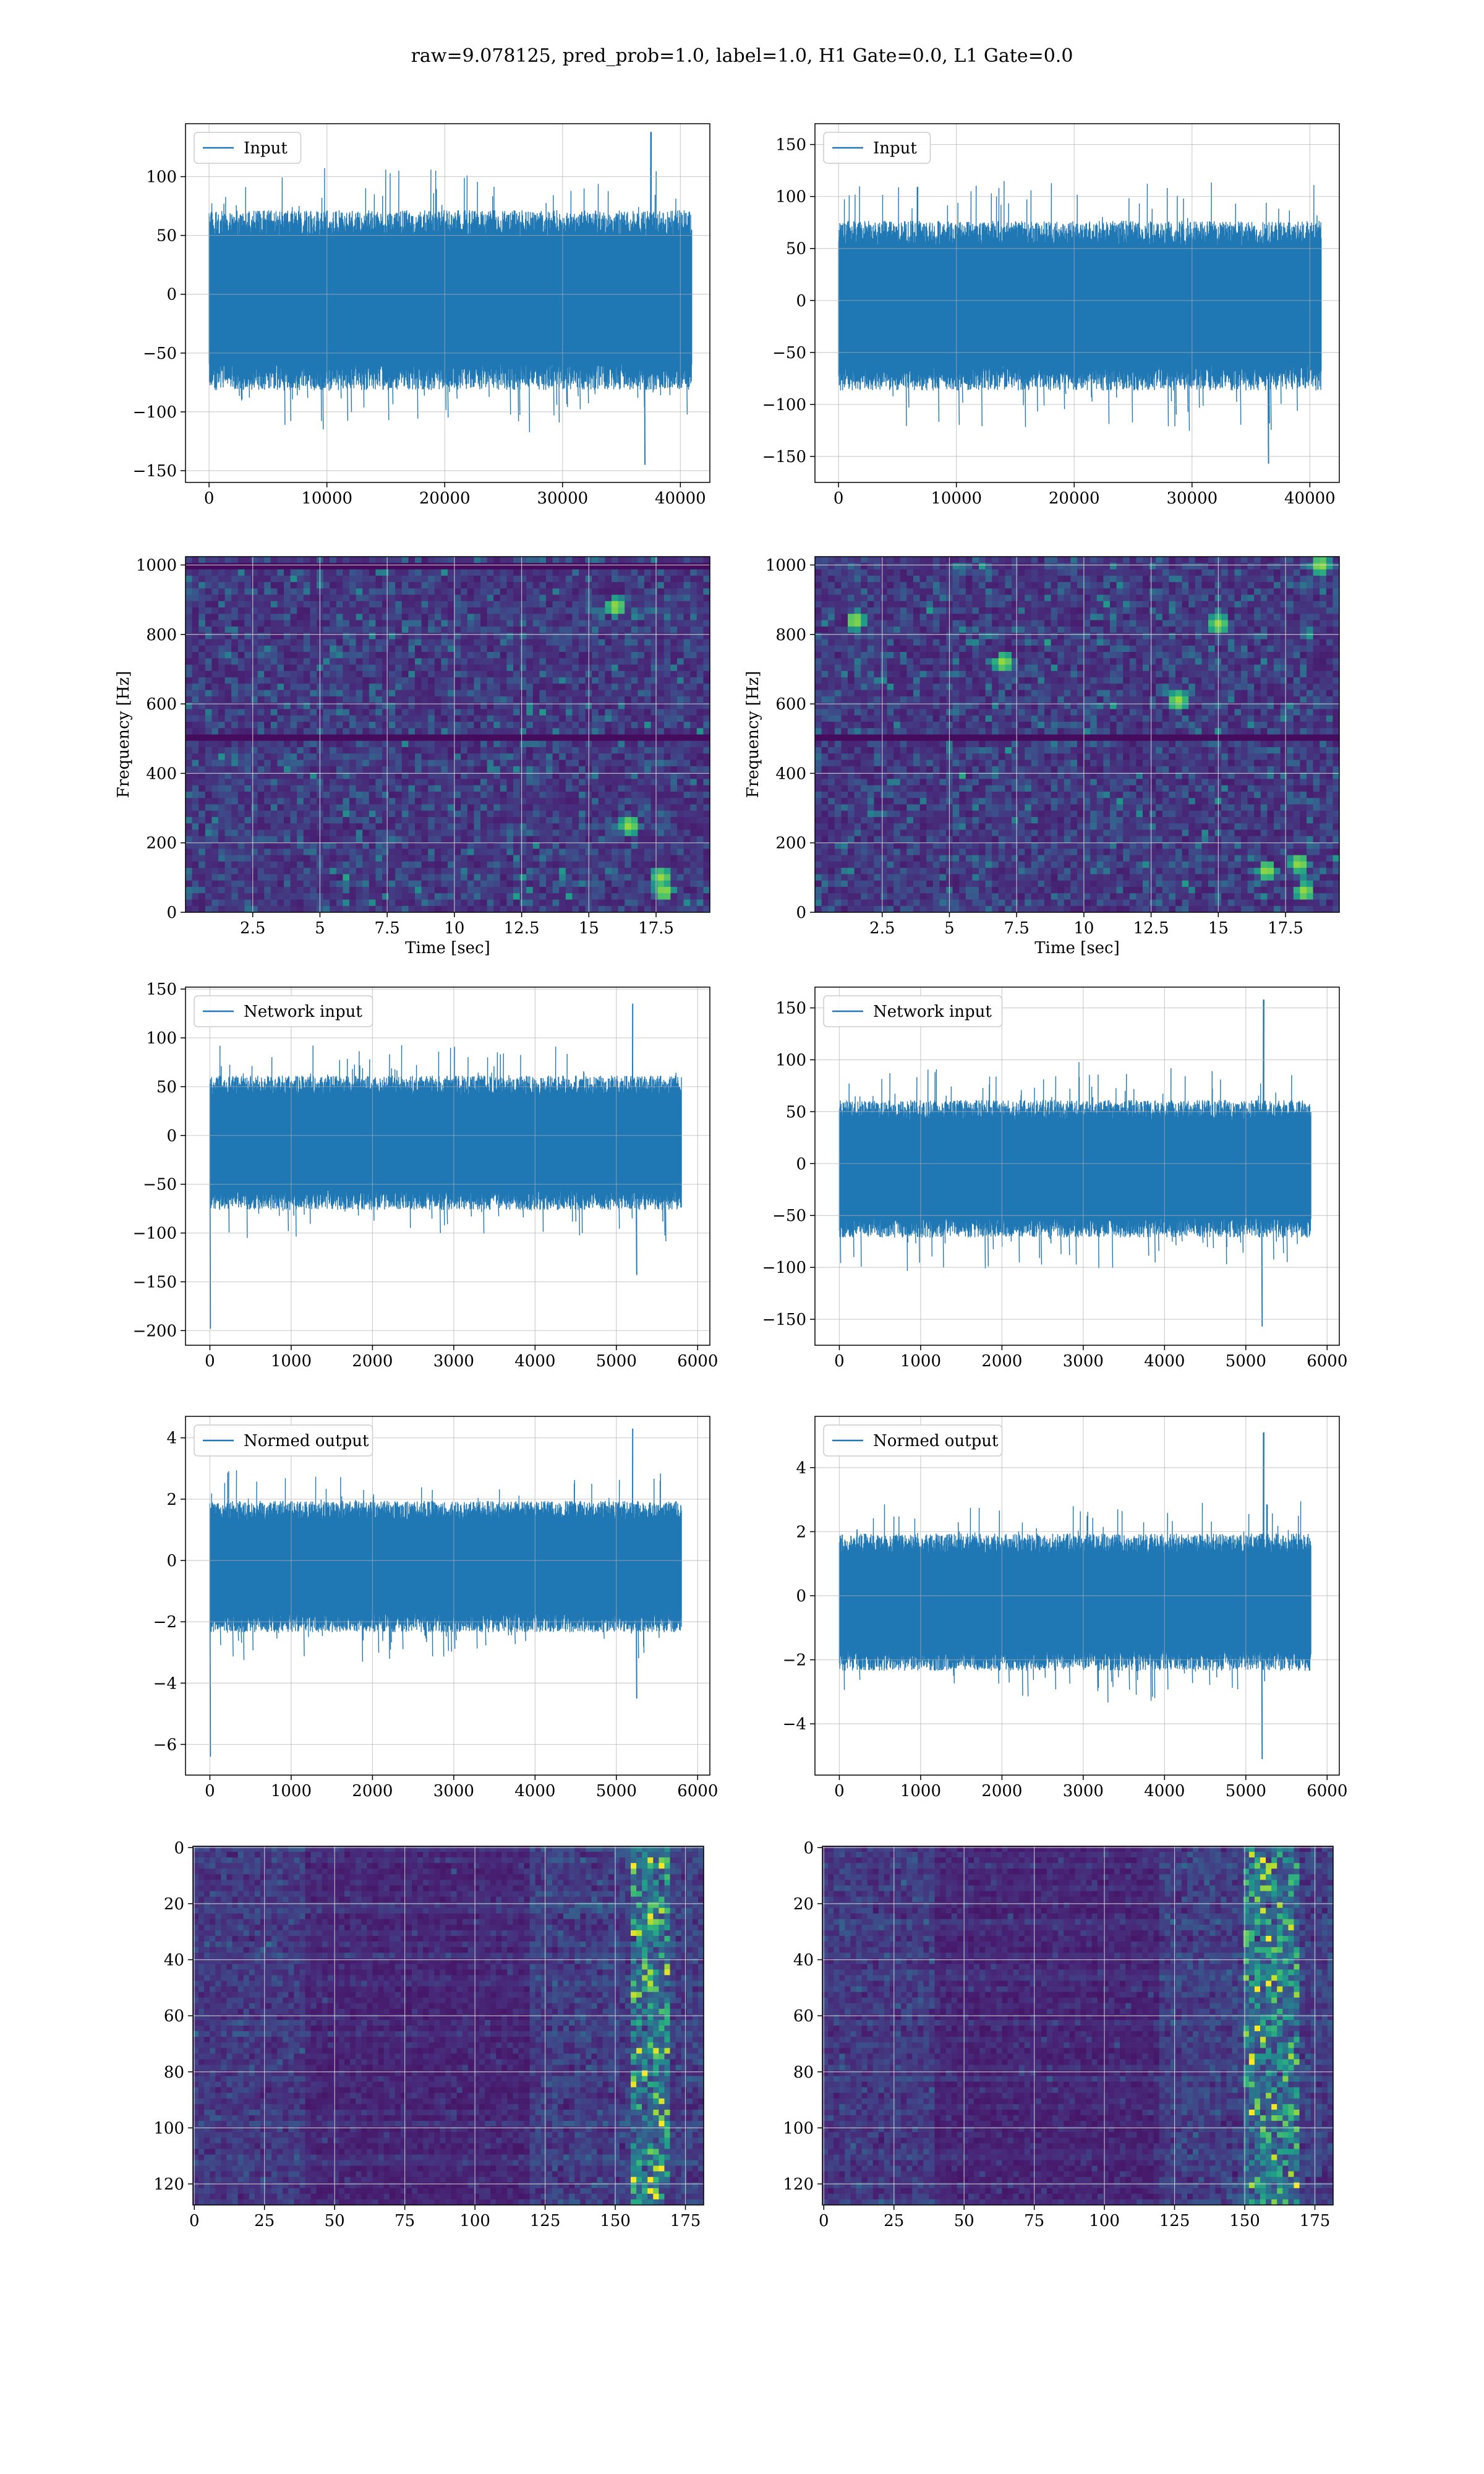 The height and width of the screenshot is (2474, 1484). I want to click on tick-labels: 0 1000 2000 3000 4000 5000 6000 −4 −2 0 2 4, so click(1065, 1629).